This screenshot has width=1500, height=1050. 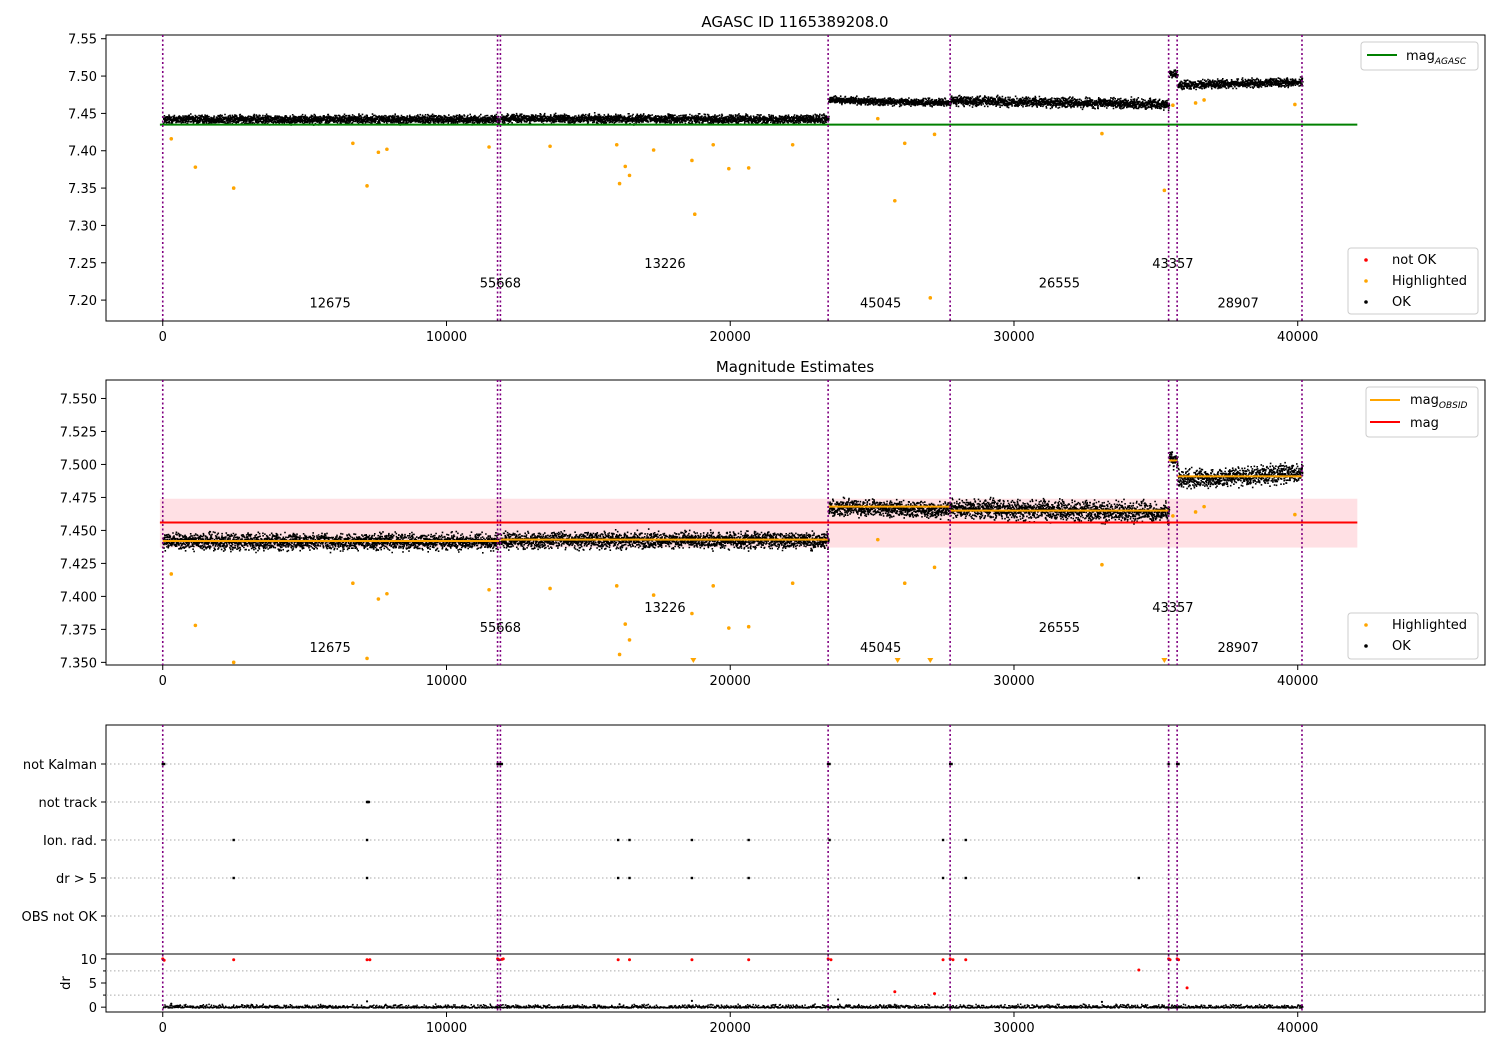 What do you see at coordinates (82, 264) in the screenshot?
I see `y-tick-label: 7.25` at bounding box center [82, 264].